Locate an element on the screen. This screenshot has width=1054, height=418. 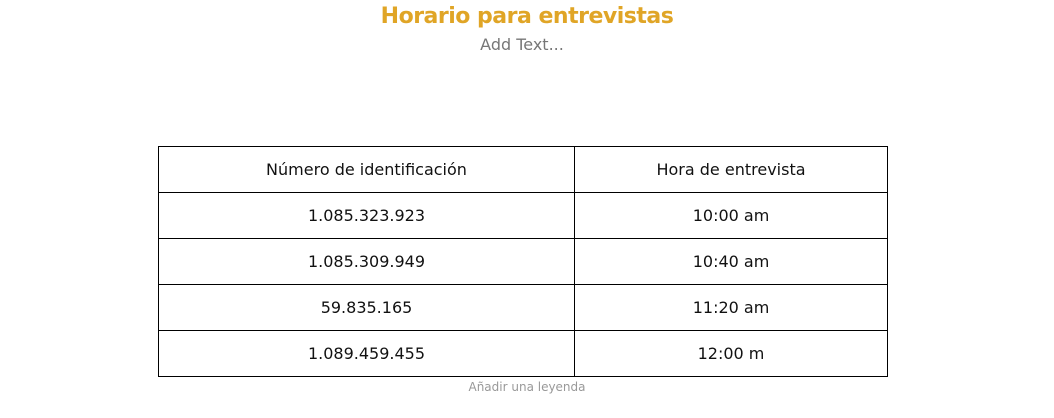
table-row: 1.085.323.923 10:00 am is located at coordinates (523, 215).